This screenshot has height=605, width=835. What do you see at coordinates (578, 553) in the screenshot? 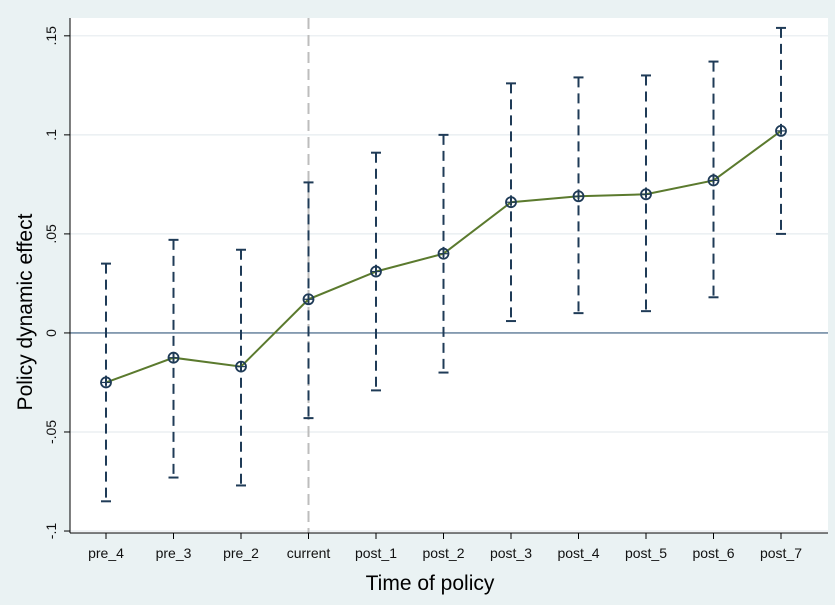
I see `x-tick-label: post_4` at bounding box center [578, 553].